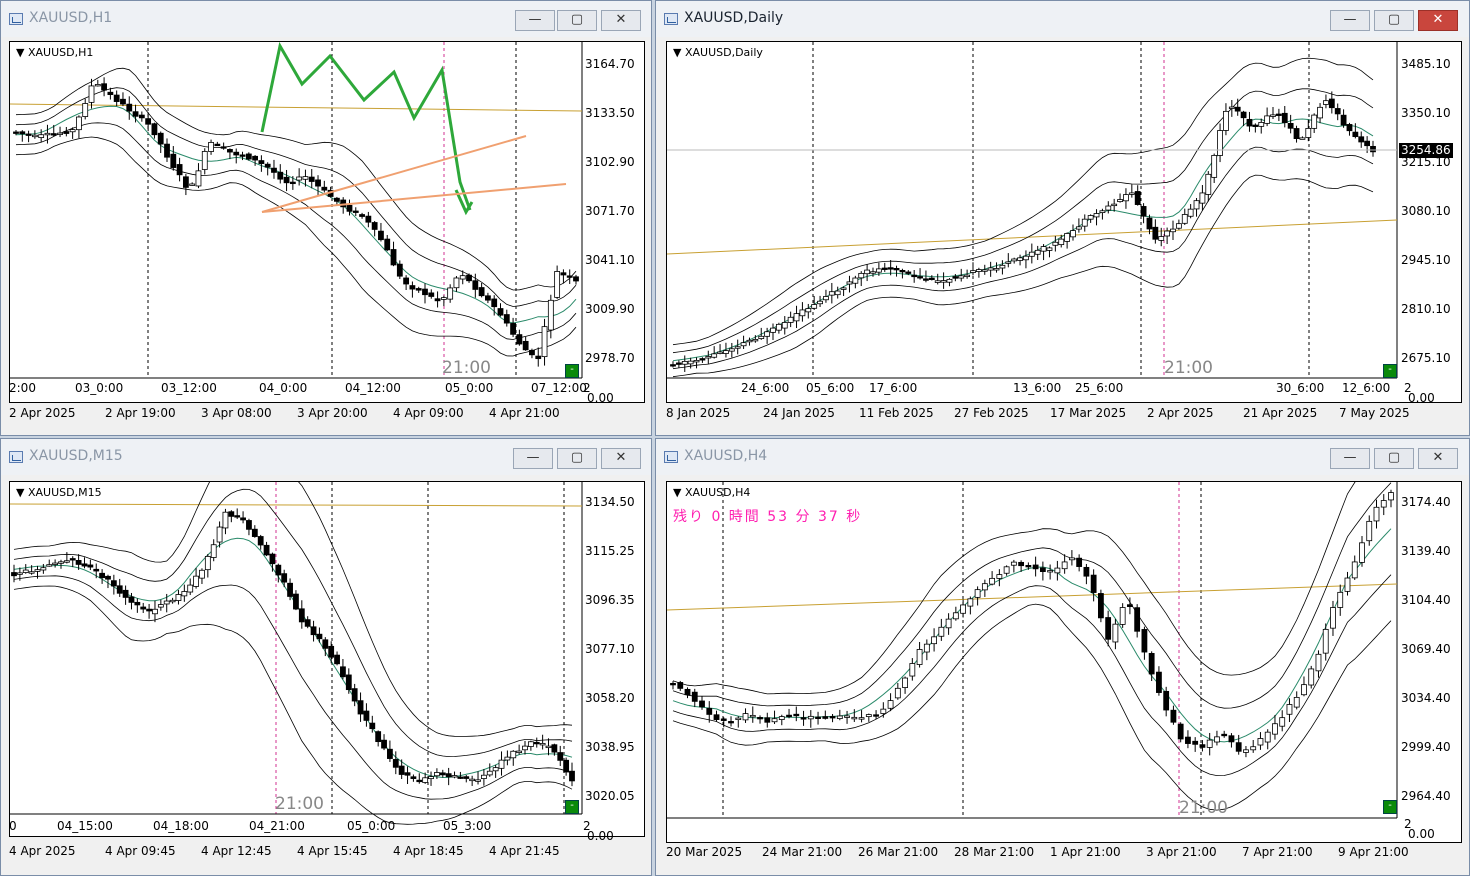 Image resolution: width=1470 pixels, height=876 pixels. What do you see at coordinates (326, 457) in the screenshot?
I see `window-titlebar: XAUUSD,M15 — ▢ ✕` at bounding box center [326, 457].